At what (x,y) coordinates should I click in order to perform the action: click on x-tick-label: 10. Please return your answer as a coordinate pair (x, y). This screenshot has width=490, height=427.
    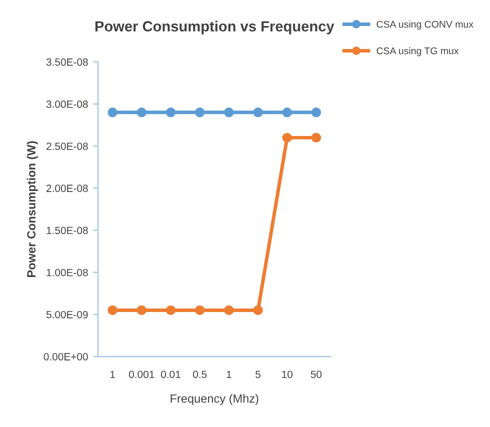
    Looking at the image, I should click on (287, 374).